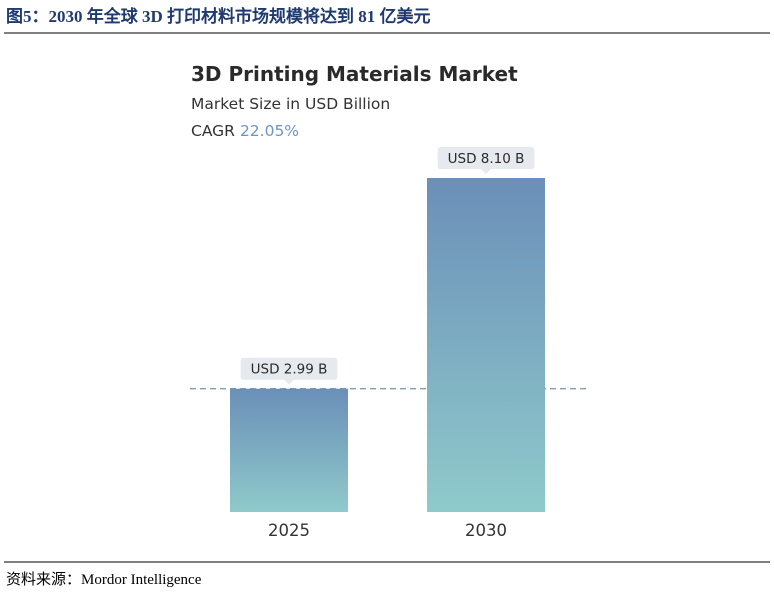 The width and height of the screenshot is (774, 594). Describe the element at coordinates (269, 131) in the screenshot. I see `cagr-value: 22.05%` at that location.